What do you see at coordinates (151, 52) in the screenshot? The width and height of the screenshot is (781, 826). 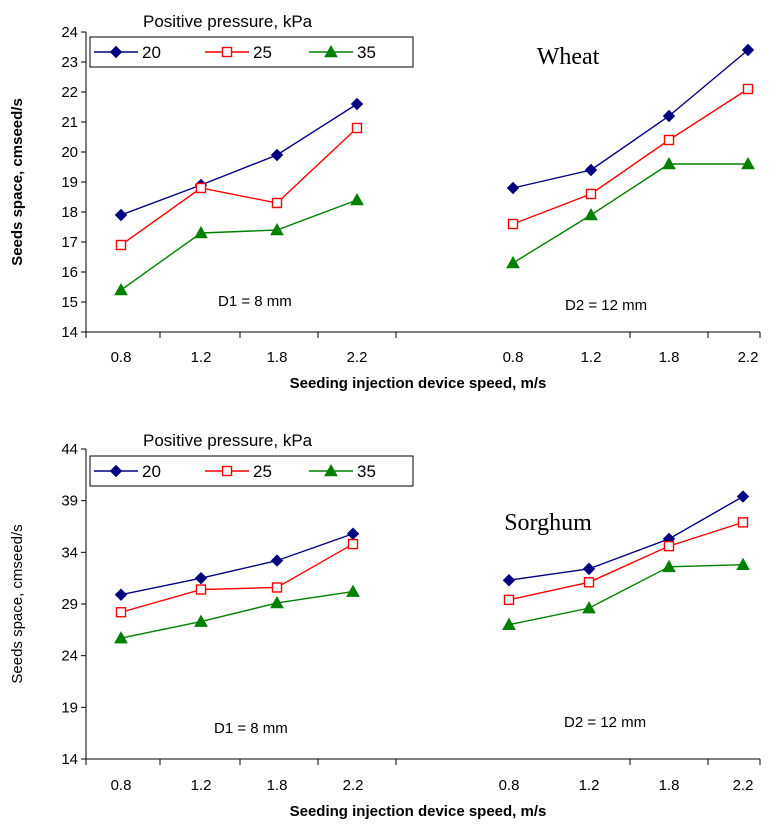 I see `legend-label: 20` at bounding box center [151, 52].